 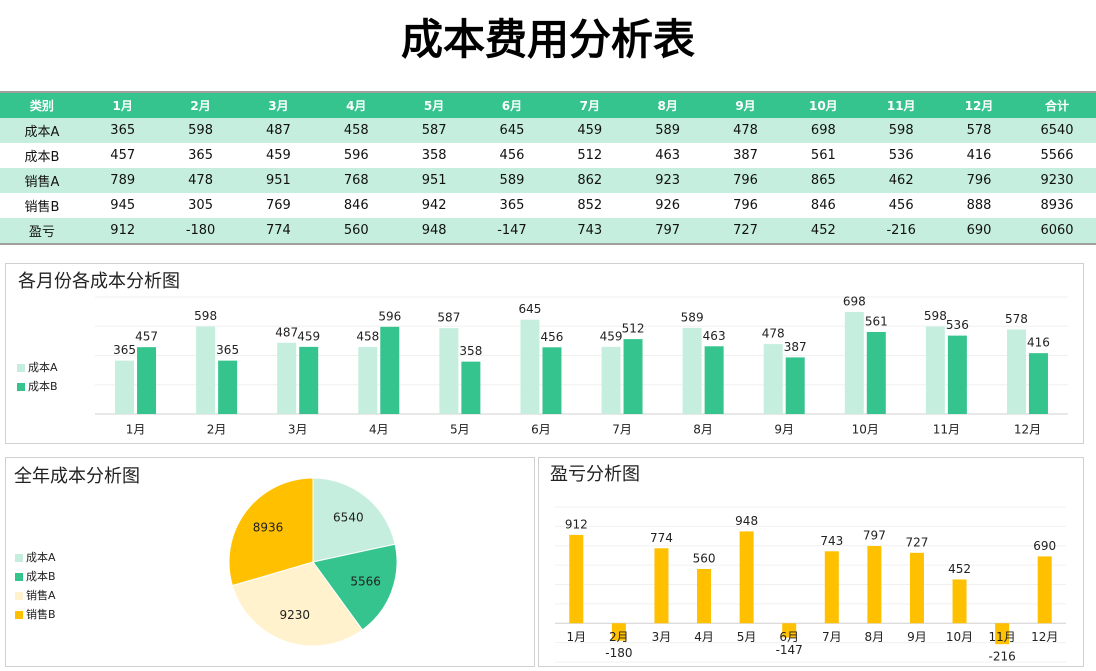 What do you see at coordinates (784, 430) in the screenshot?
I see `x-tick-label: 9月` at bounding box center [784, 430].